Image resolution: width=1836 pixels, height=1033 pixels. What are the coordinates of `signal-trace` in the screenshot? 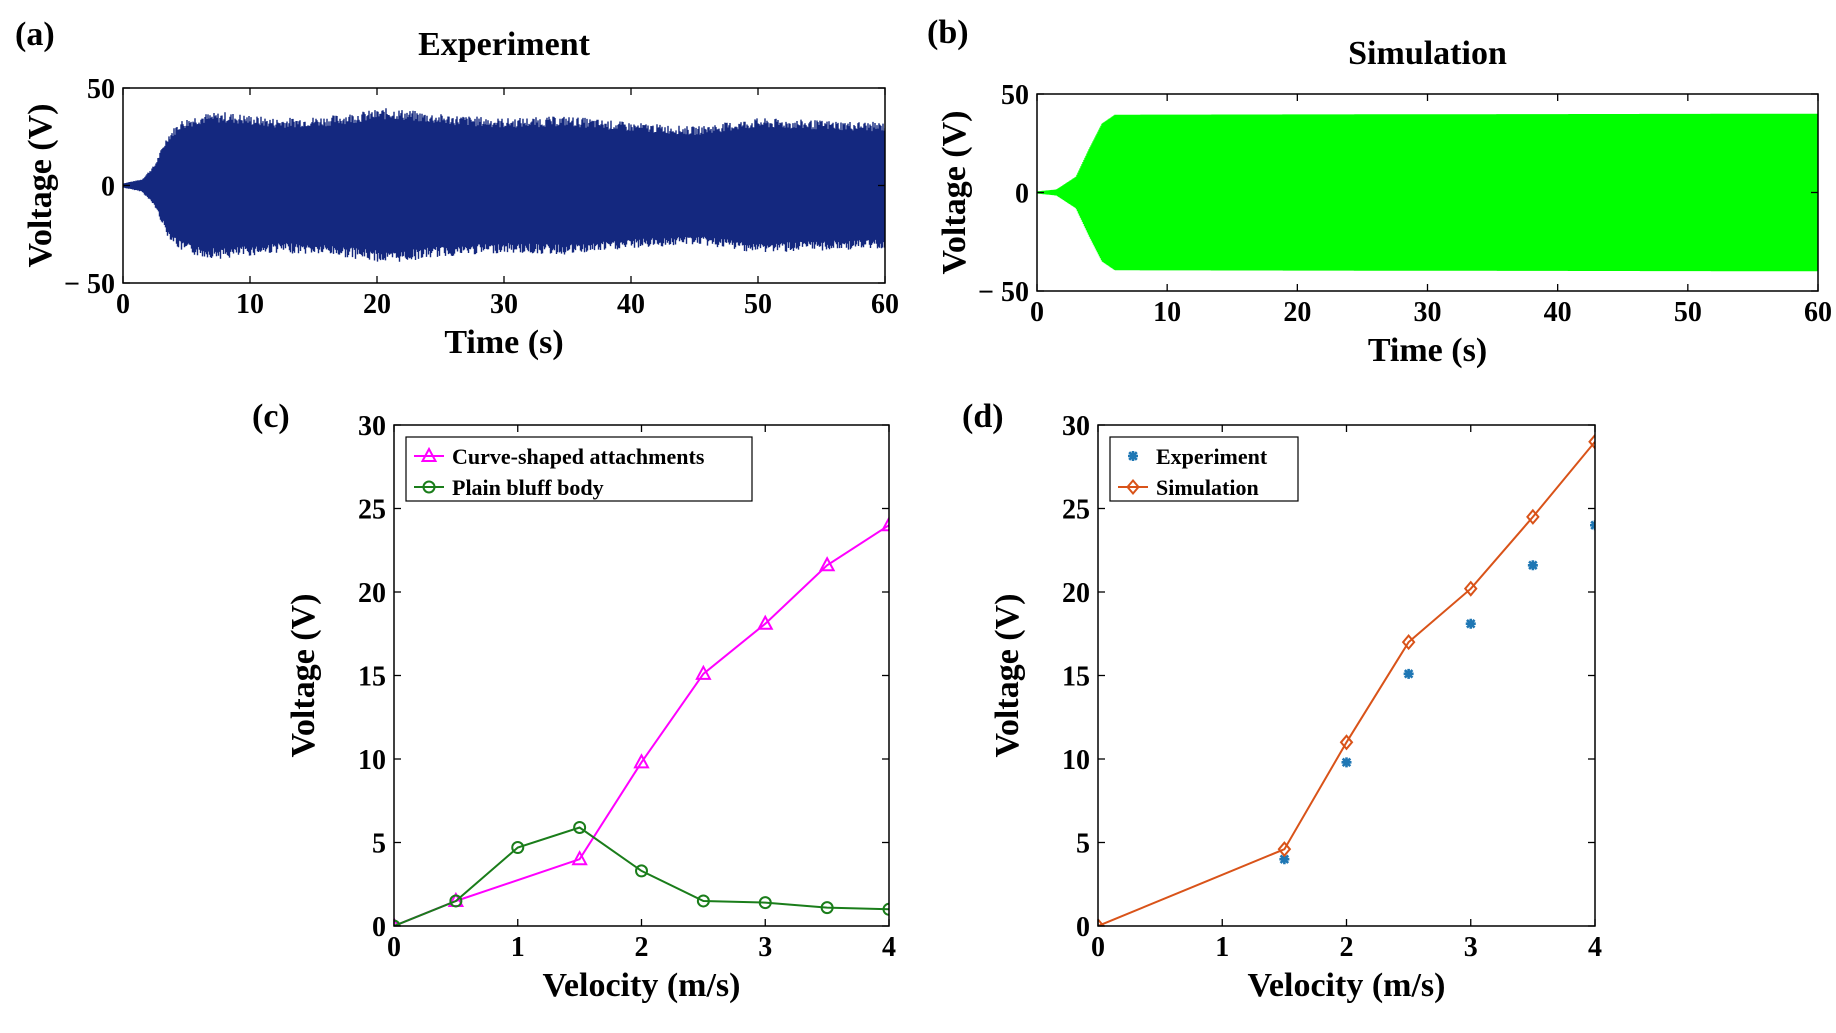 It's located at (1427, 192).